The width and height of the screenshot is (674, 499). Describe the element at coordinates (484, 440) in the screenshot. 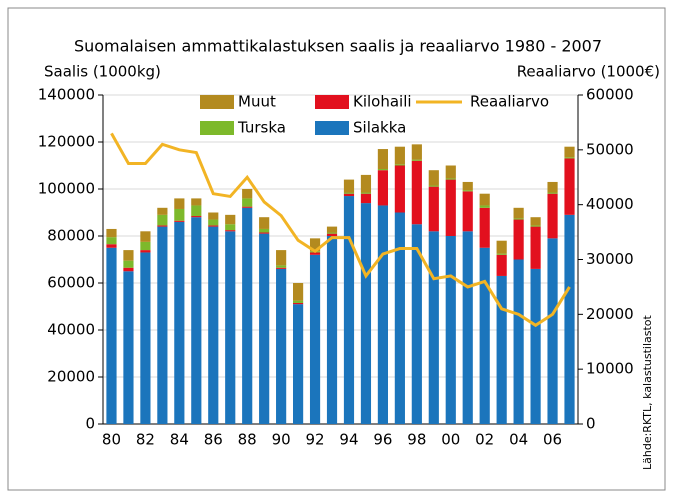

I see `x-tick-label: 02` at that location.